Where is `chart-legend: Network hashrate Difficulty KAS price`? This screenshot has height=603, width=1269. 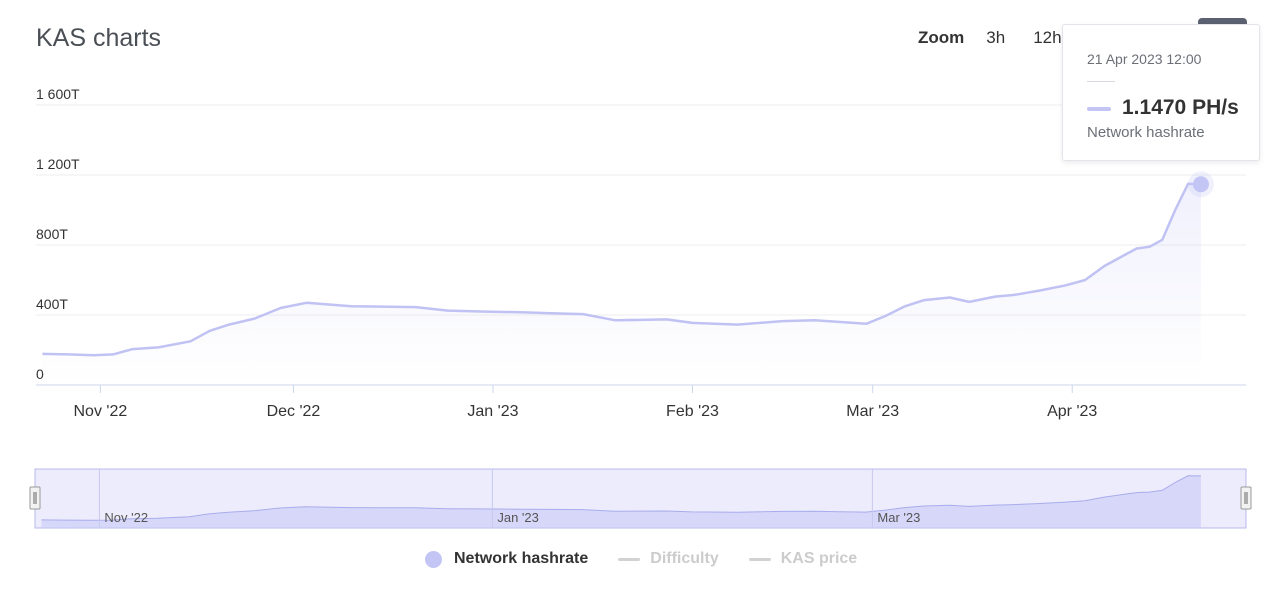 chart-legend: Network hashrate Difficulty KAS price is located at coordinates (656, 559).